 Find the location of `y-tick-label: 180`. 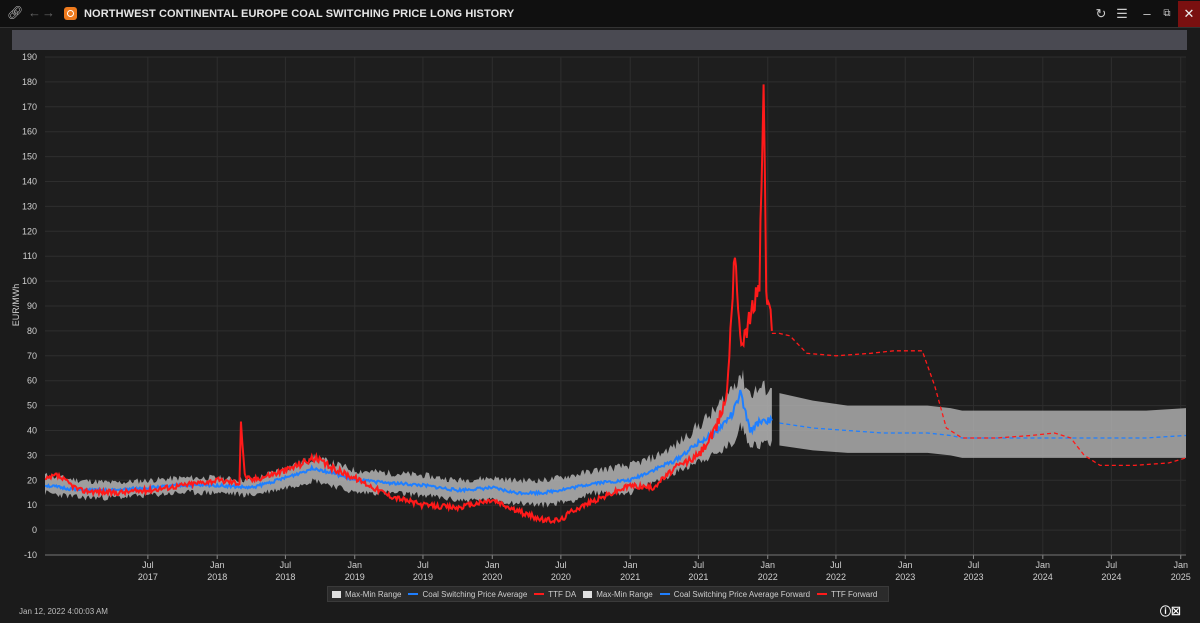

y-tick-label: 180 is located at coordinates (29, 82).